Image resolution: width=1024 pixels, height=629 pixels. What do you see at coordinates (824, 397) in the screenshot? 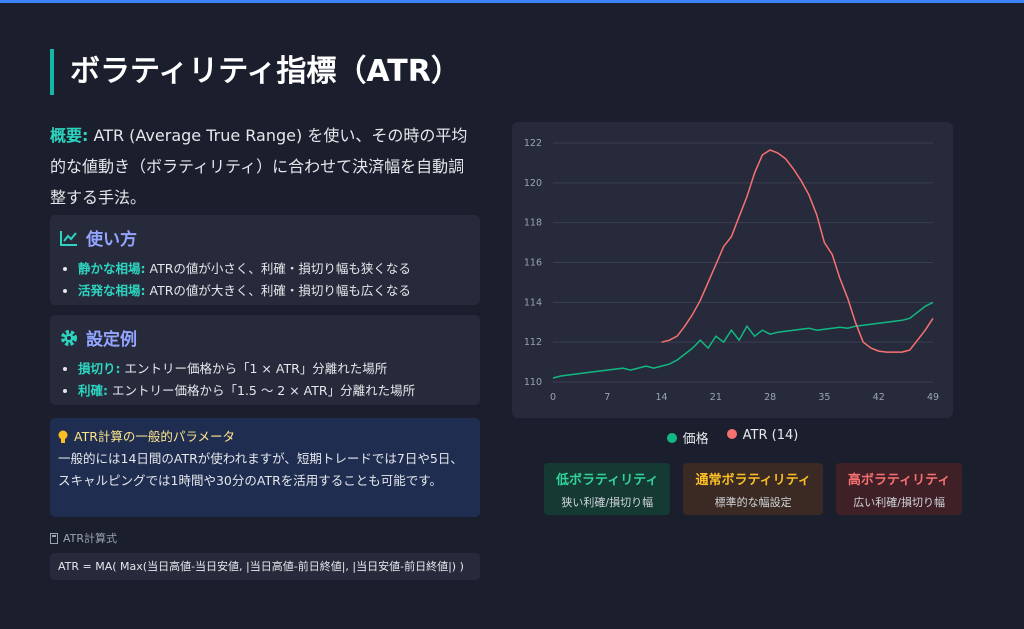
I see `x-tick-label: 35` at bounding box center [824, 397].